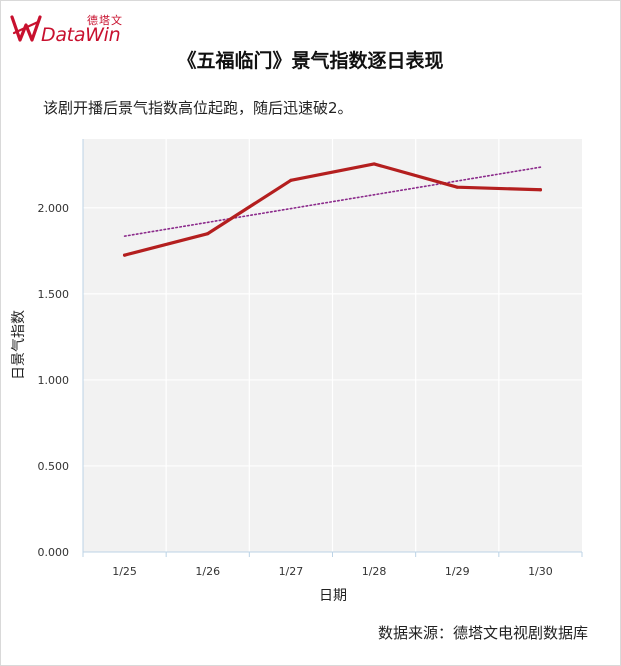  I want to click on x-tick-label: 1/29, so click(457, 571).